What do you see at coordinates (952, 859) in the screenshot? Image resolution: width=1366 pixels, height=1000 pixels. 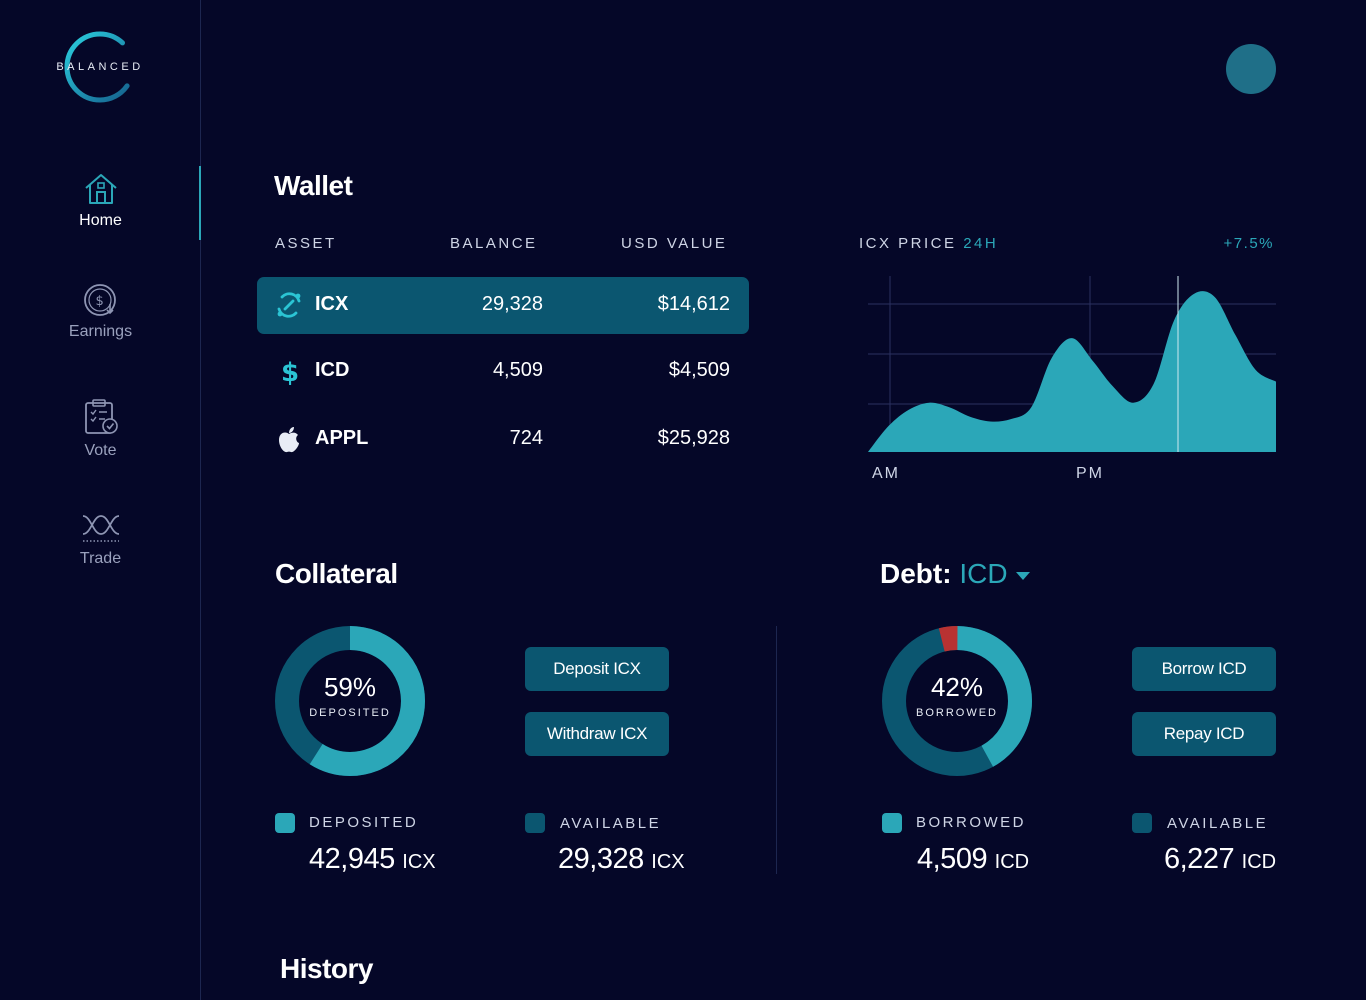 I see `borrowed-amount: 4,509` at bounding box center [952, 859].